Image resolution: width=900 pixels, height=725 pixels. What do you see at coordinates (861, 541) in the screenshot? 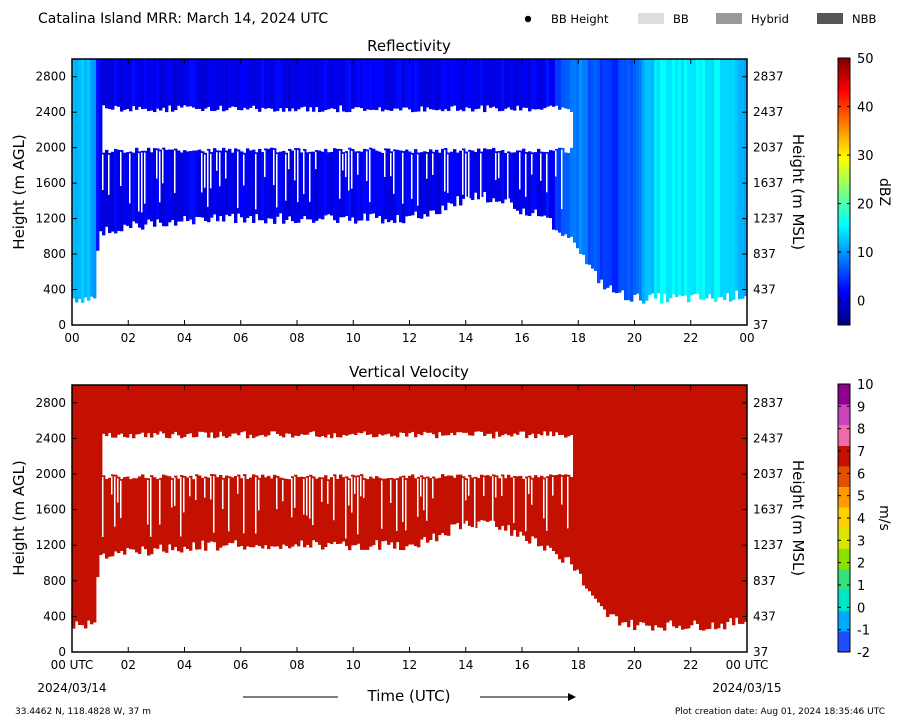
I see `colorbar-tick-label: 3` at bounding box center [861, 541].